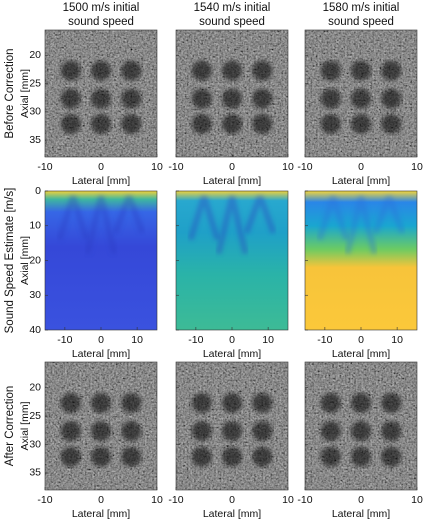 Image resolution: width=426 pixels, height=524 pixels. Describe the element at coordinates (35, 295) in the screenshot. I see `y-tick-label: 30` at that location.